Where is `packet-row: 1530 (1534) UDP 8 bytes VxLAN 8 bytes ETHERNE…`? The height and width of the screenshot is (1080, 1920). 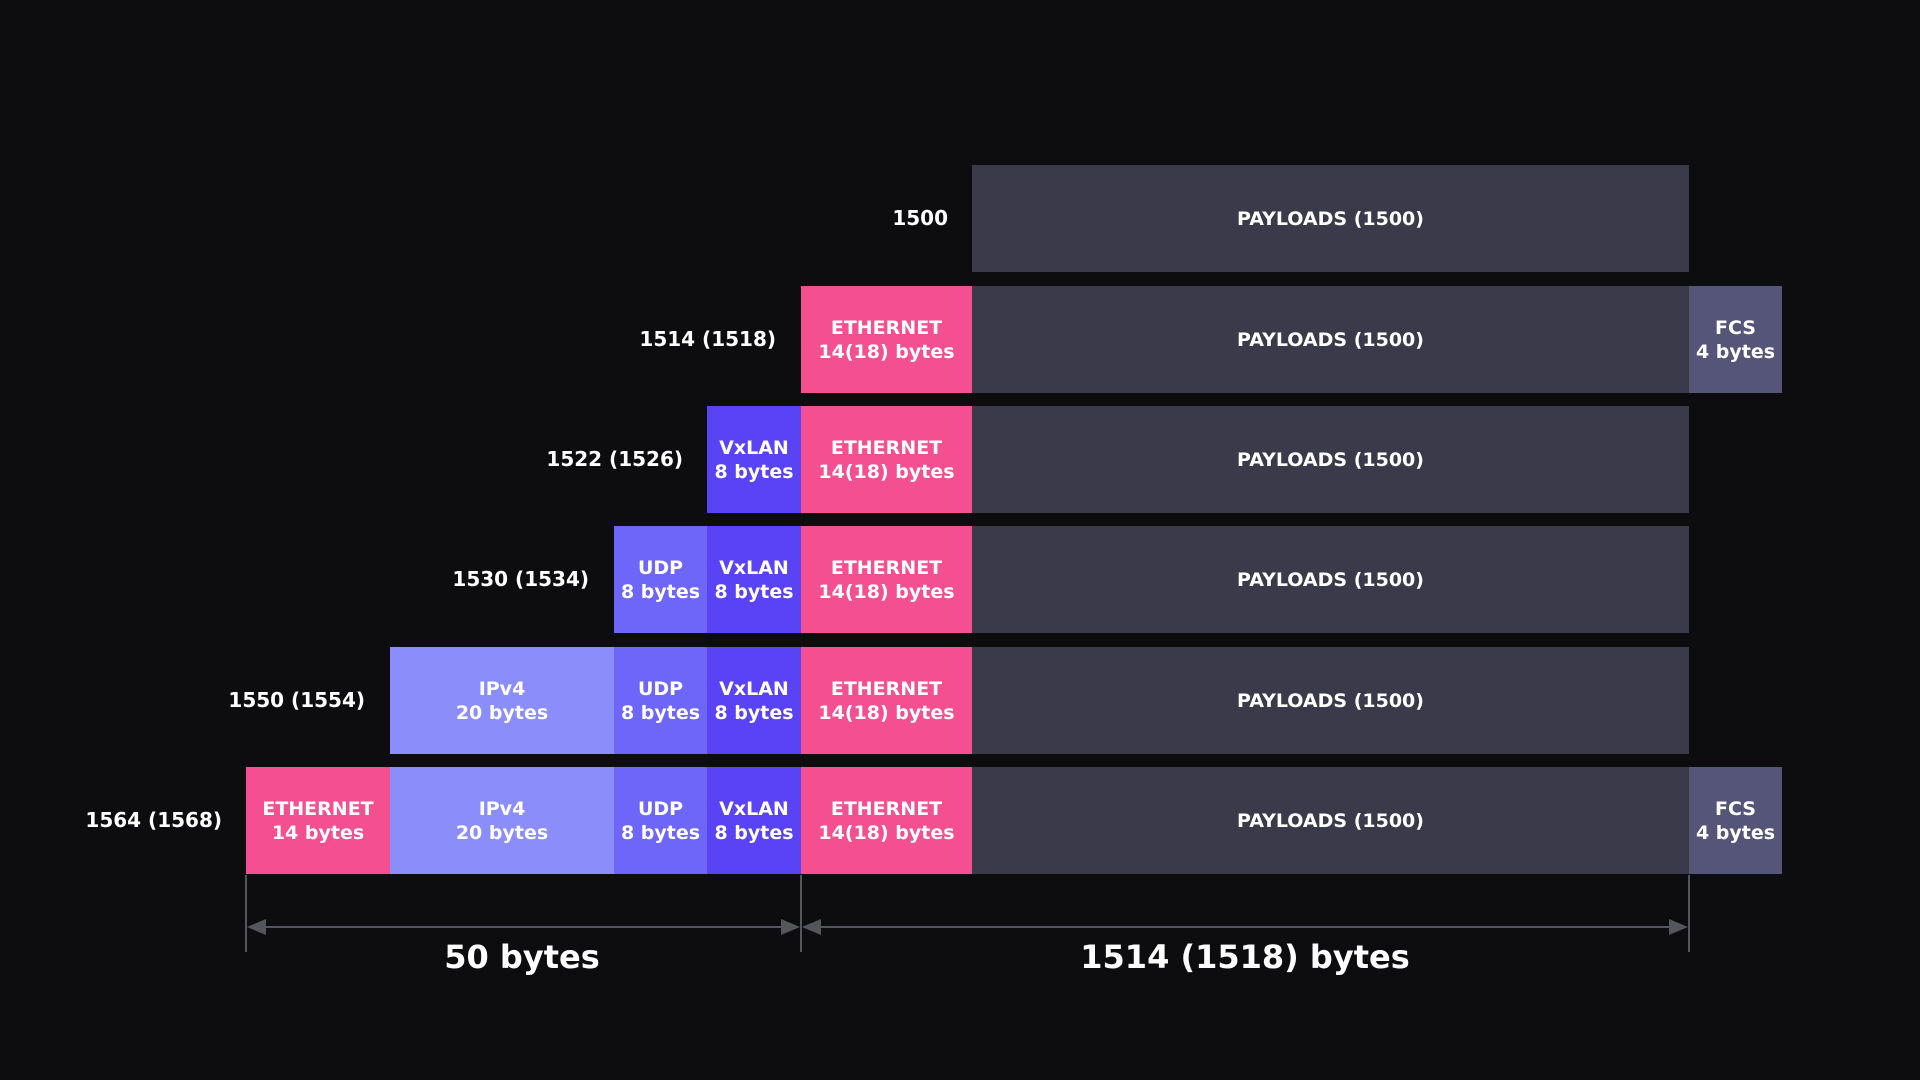
packet-row: 1530 (1534) UDP 8 bytes VxLAN 8 bytes ETHERNE… is located at coordinates (960, 579).